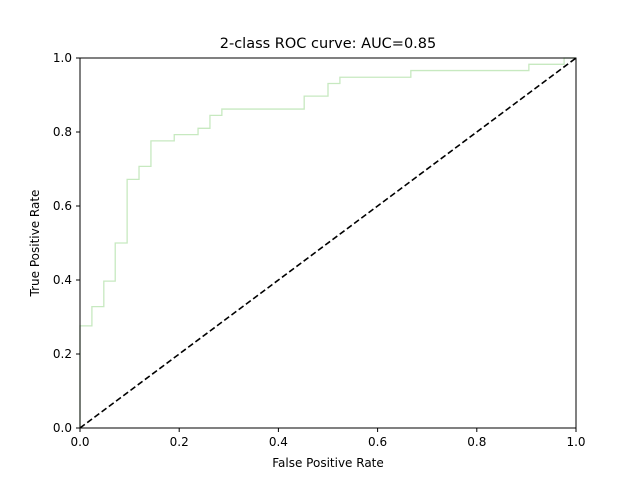 This screenshot has width=640, height=480. What do you see at coordinates (278, 442) in the screenshot?
I see `x-tick-label: 0.4` at bounding box center [278, 442].